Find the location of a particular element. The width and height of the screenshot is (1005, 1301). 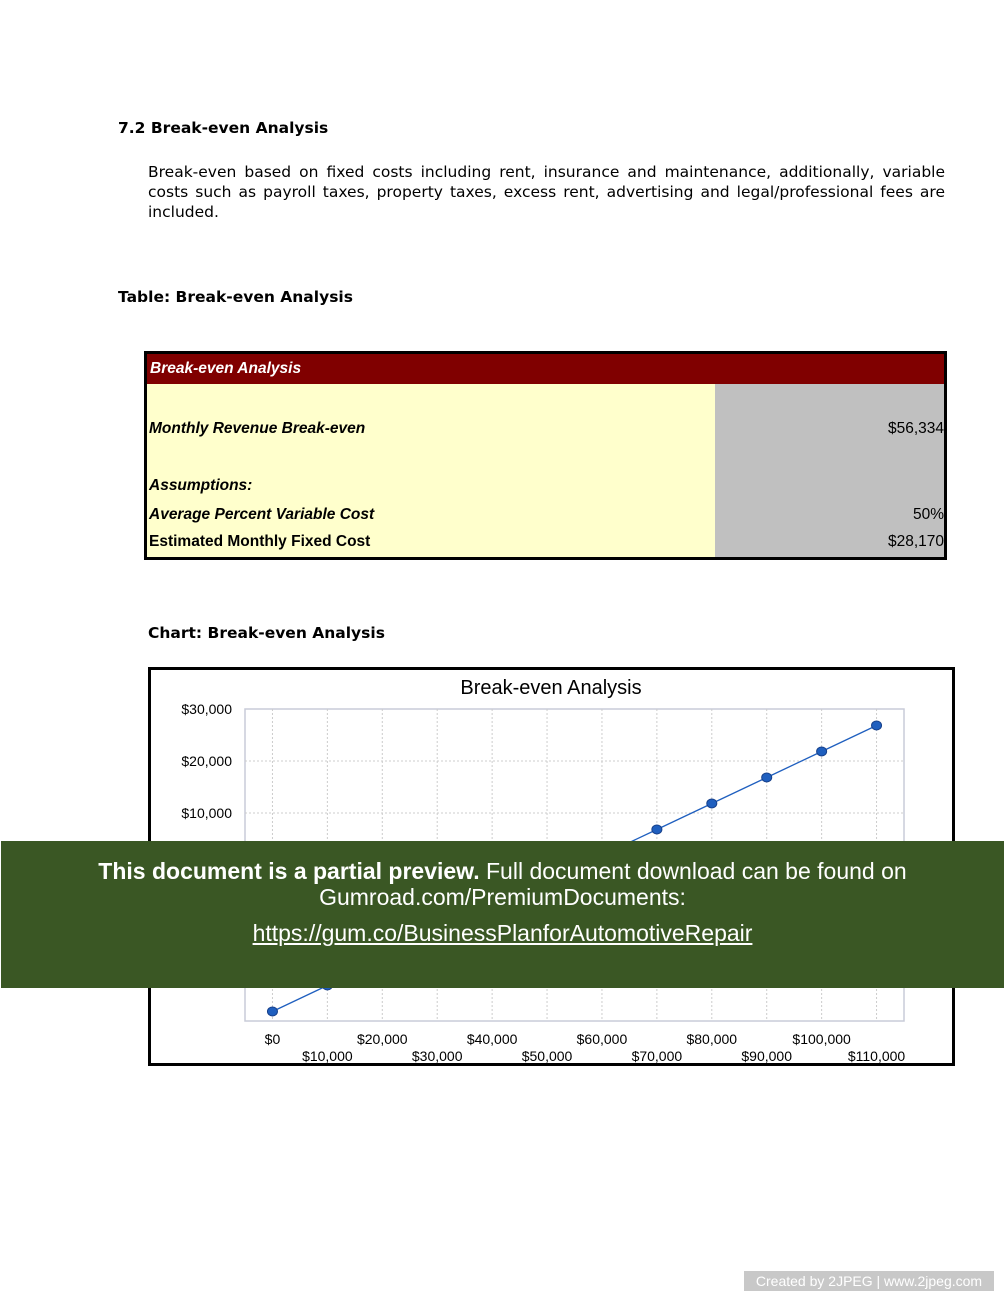

x-tick-label: $30,000 is located at coordinates (437, 1055).